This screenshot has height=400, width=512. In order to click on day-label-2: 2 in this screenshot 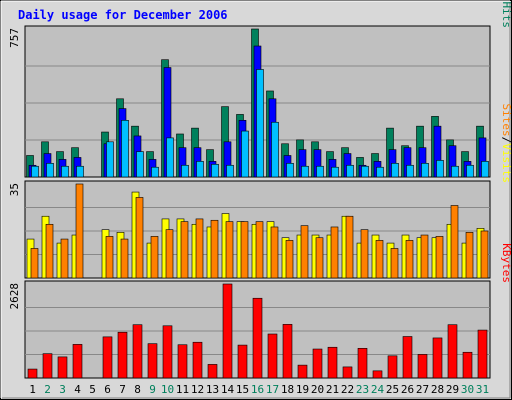, I will do `click(47, 389)`.